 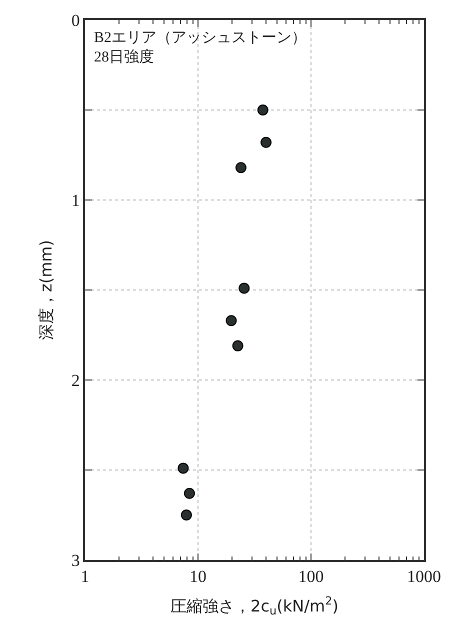 I want to click on y-tick-label: 3, so click(x=75, y=560).